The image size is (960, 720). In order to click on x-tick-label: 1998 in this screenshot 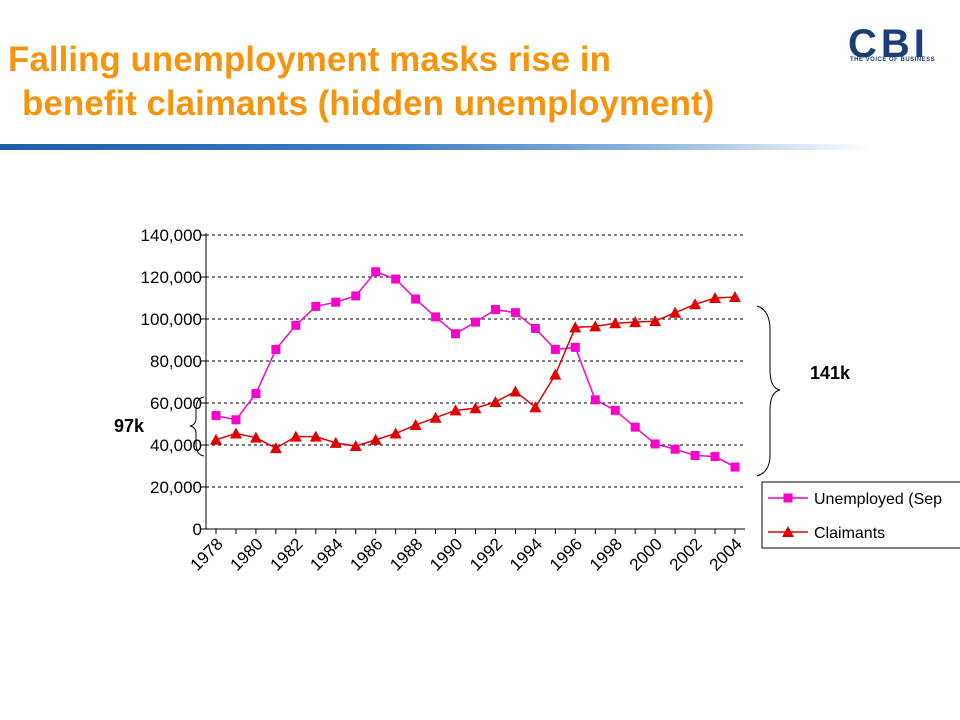, I will do `click(606, 554)`.